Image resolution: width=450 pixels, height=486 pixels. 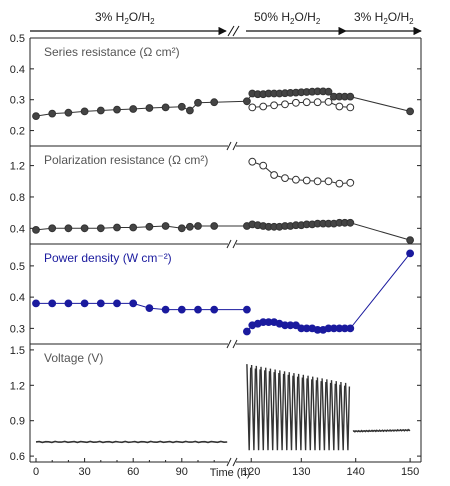 I want to click on y-tick-label: 1.5, so click(x=17, y=351).